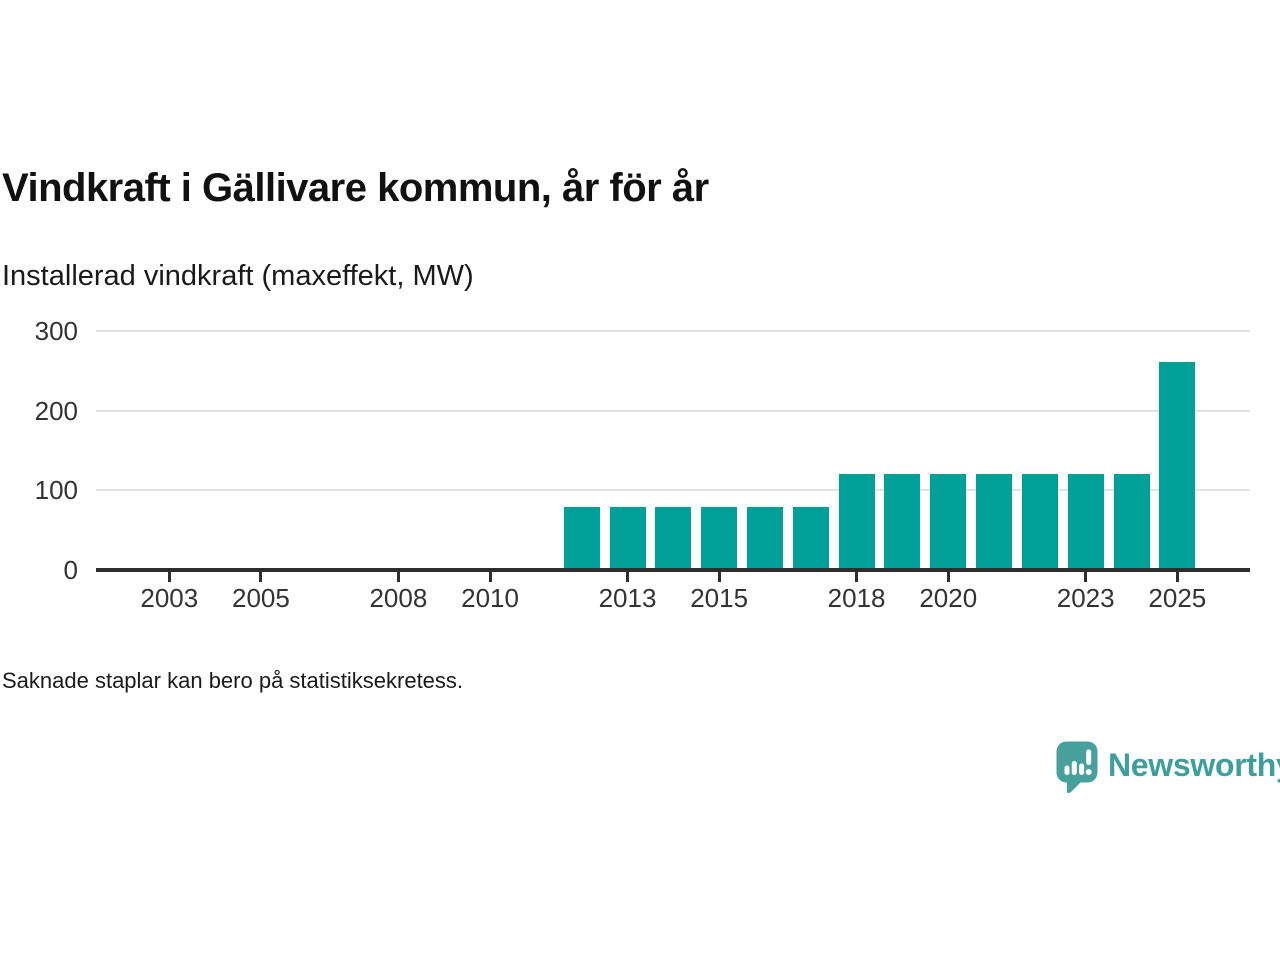 The width and height of the screenshot is (1280, 960). I want to click on brand: Newsworthy, so click(1168, 768).